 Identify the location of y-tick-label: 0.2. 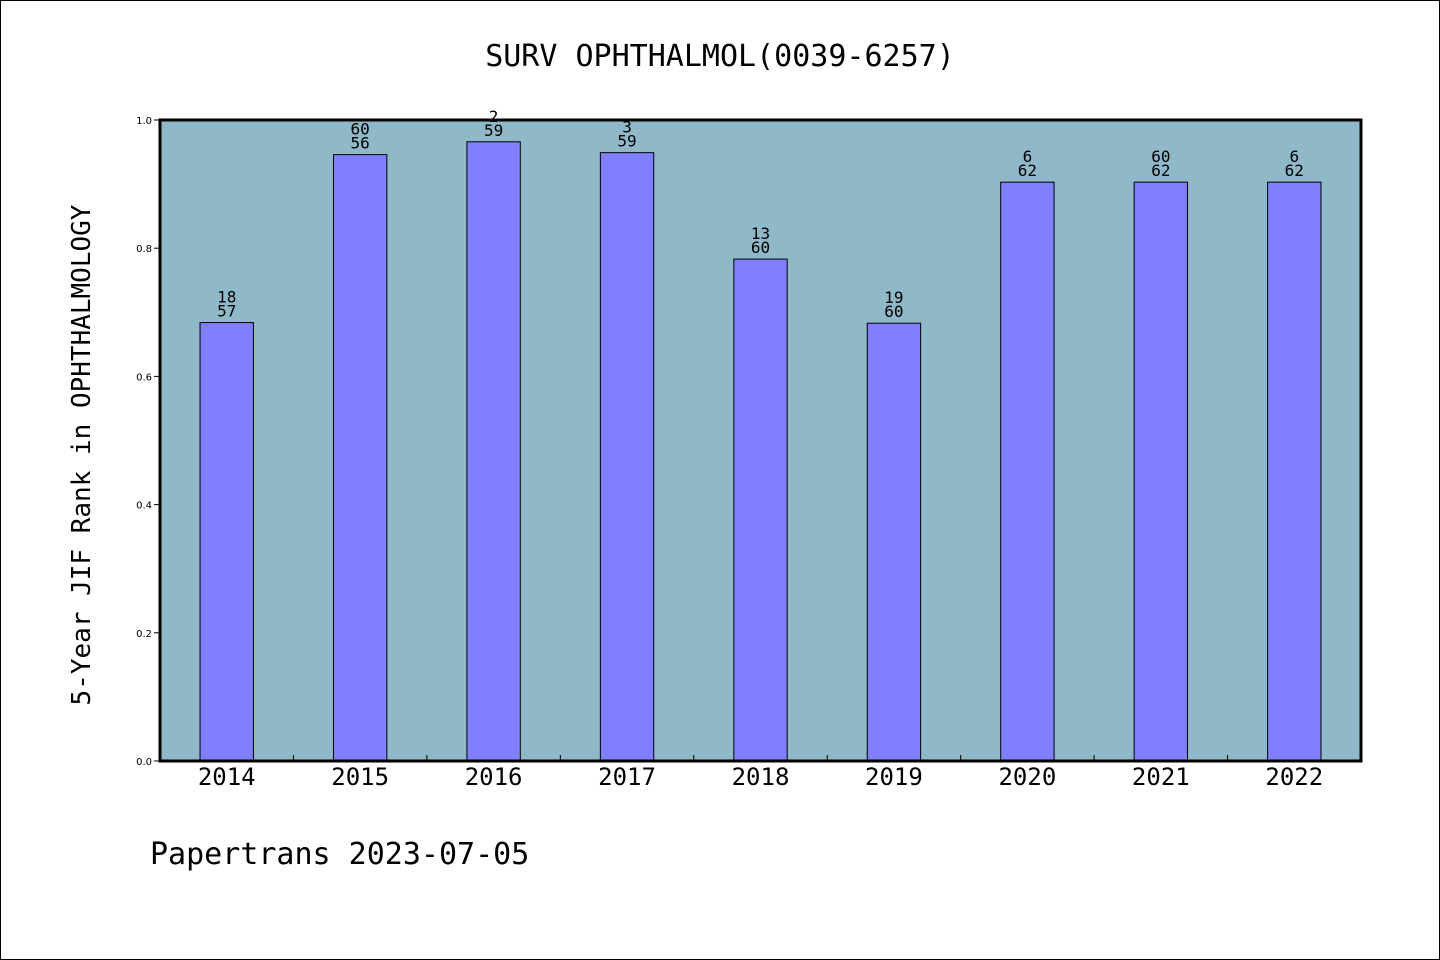
(144, 634).